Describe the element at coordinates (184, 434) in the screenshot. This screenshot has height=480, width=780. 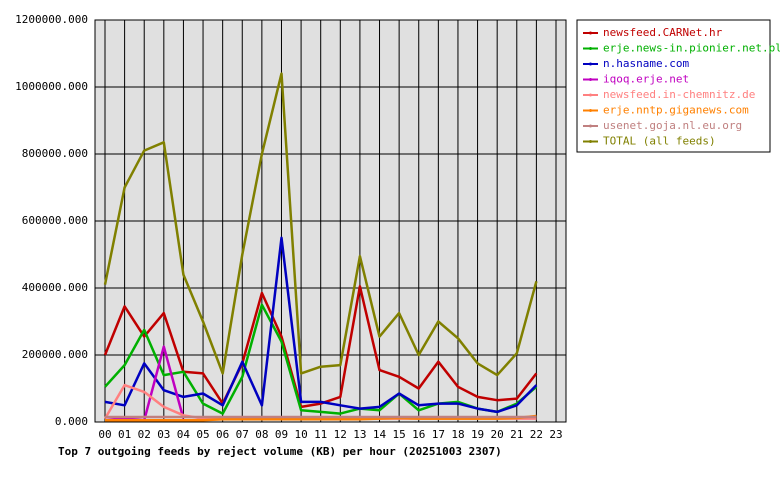
I see `x-tick-label: 04` at that location.